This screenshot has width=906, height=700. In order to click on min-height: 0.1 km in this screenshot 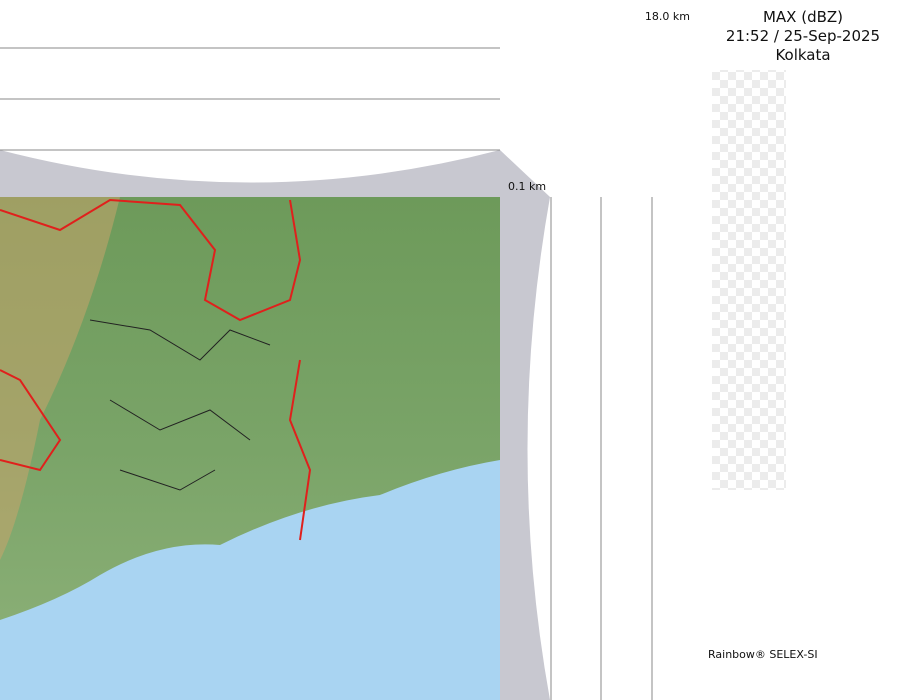, I will do `click(527, 186)`.